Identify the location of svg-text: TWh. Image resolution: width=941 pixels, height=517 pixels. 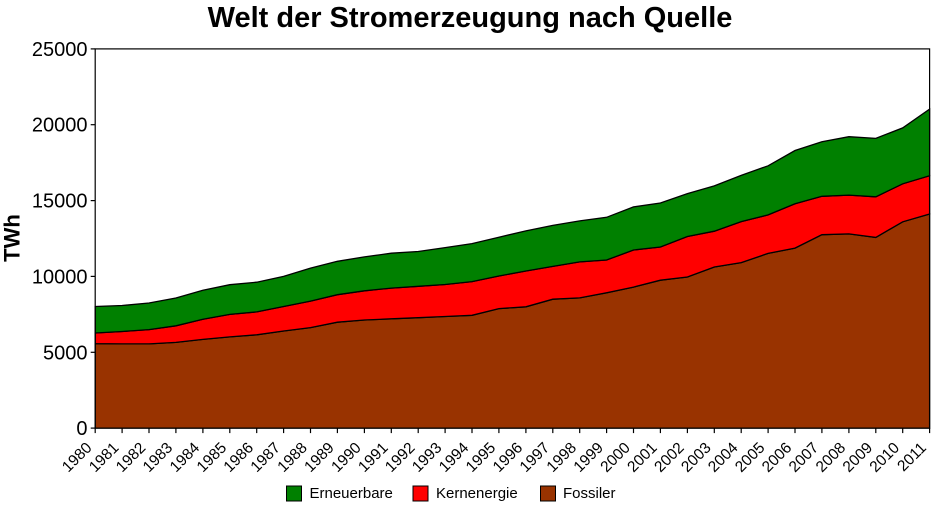
(12, 238).